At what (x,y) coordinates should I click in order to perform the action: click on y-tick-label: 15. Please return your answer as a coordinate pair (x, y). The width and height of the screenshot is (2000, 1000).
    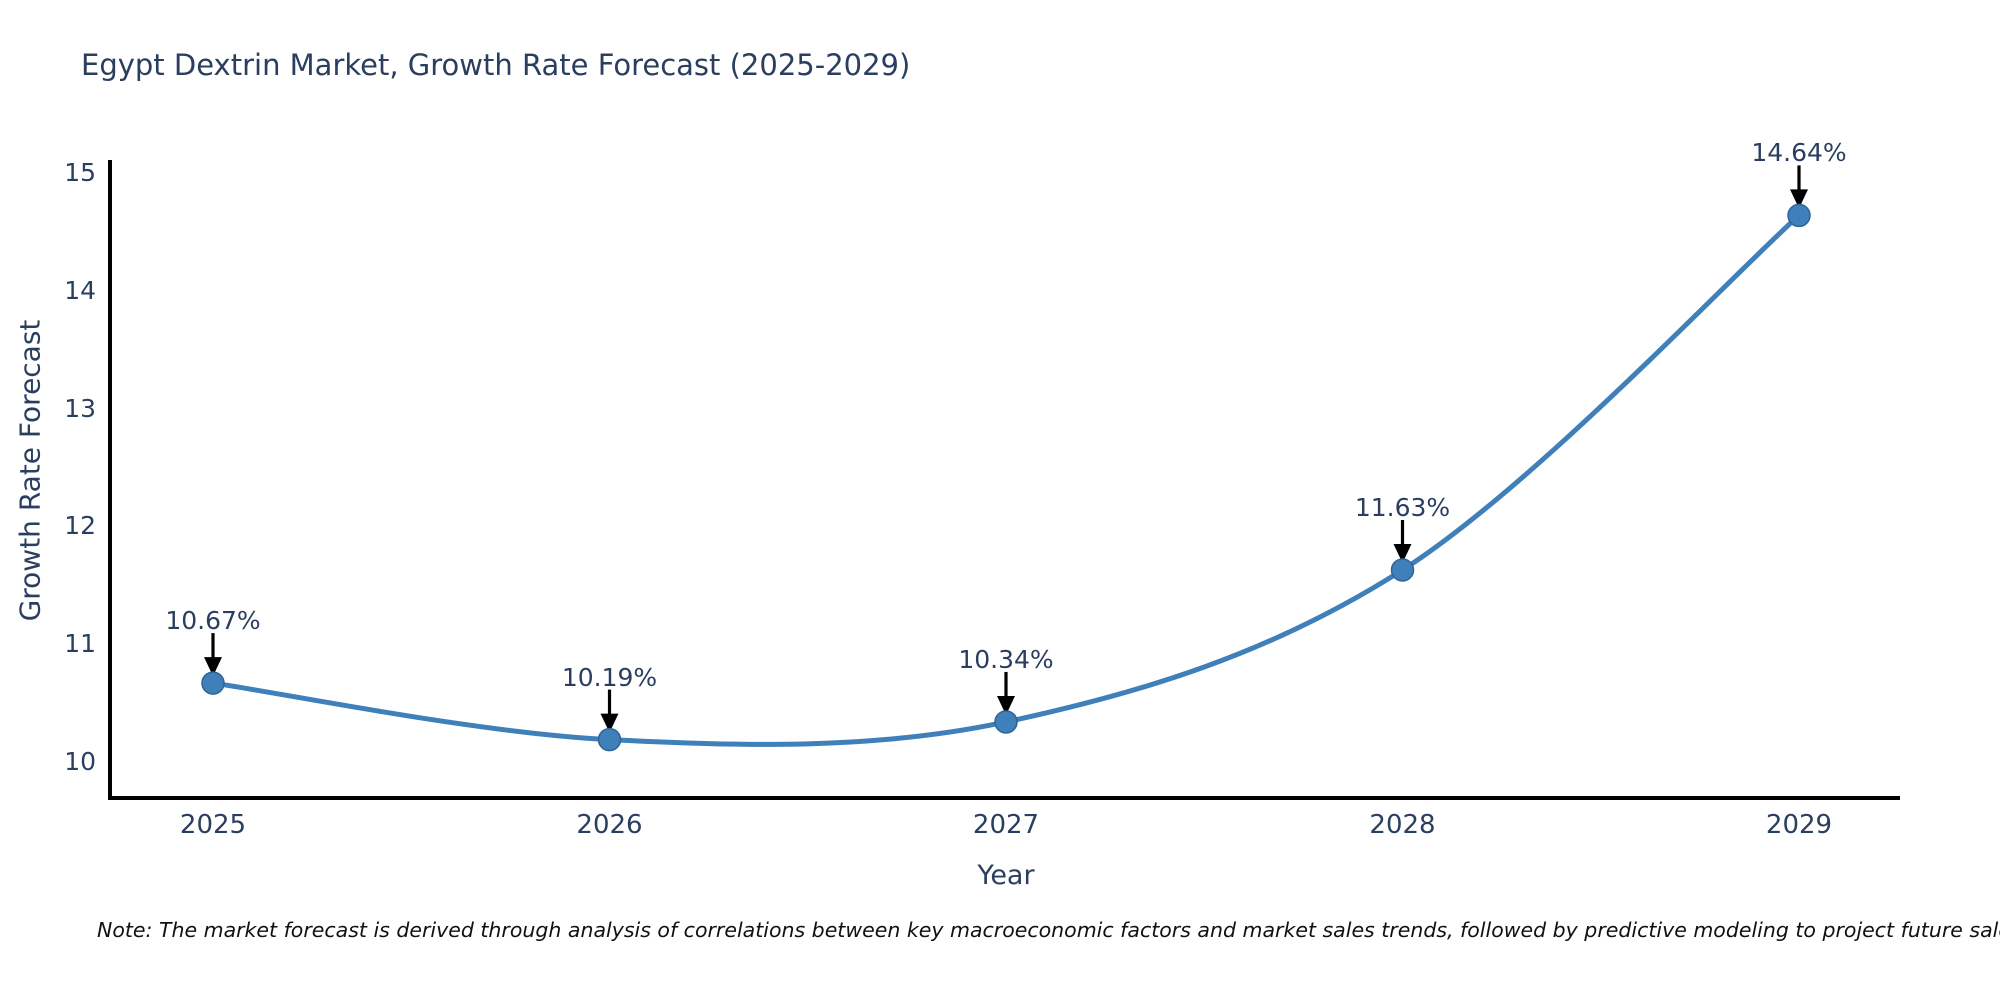
    Looking at the image, I should click on (80, 172).